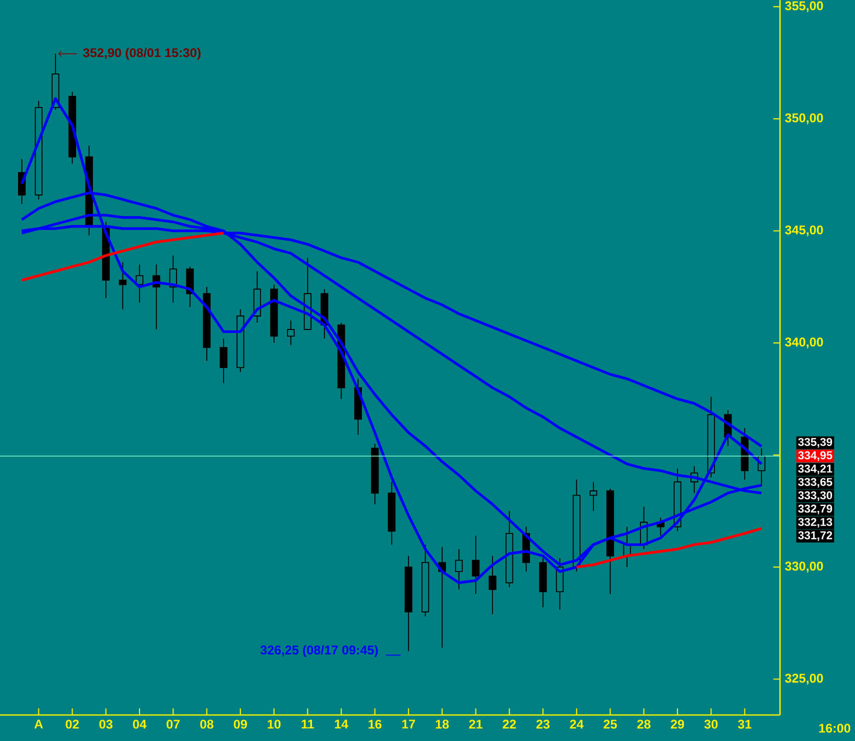 This screenshot has width=855, height=741. Describe the element at coordinates (38, 724) in the screenshot. I see `x-tick-label: A` at that location.